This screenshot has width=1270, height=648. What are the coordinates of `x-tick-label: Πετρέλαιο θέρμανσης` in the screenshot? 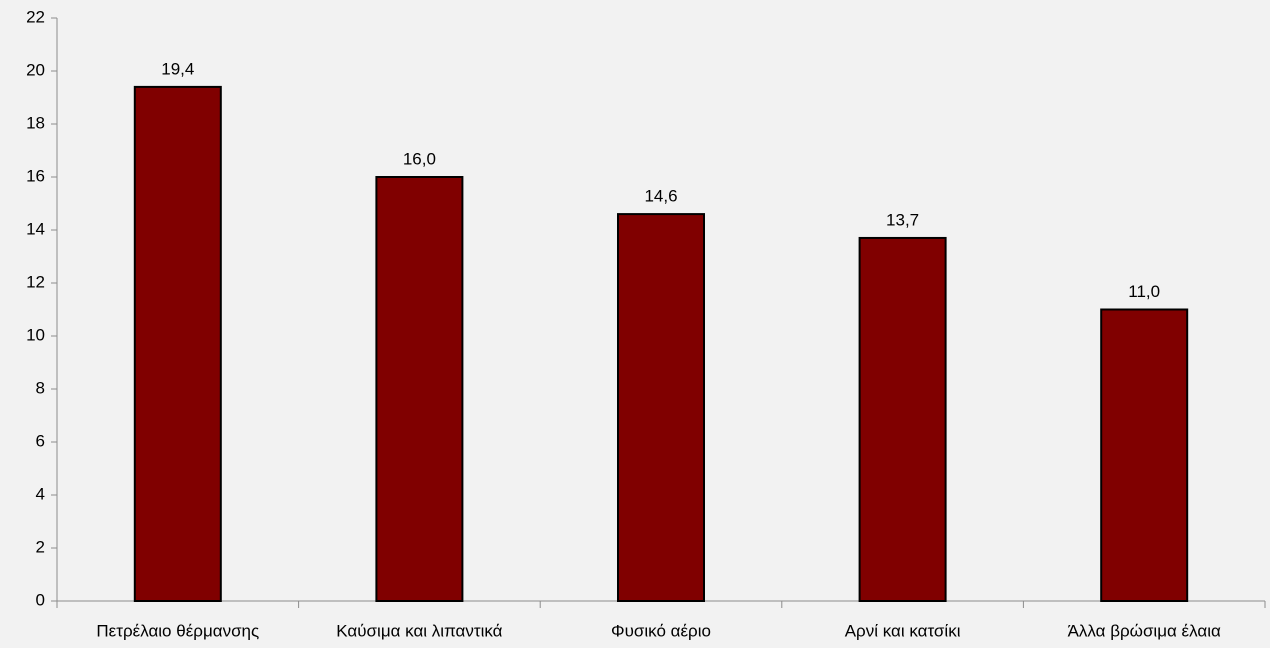 It's located at (177, 630).